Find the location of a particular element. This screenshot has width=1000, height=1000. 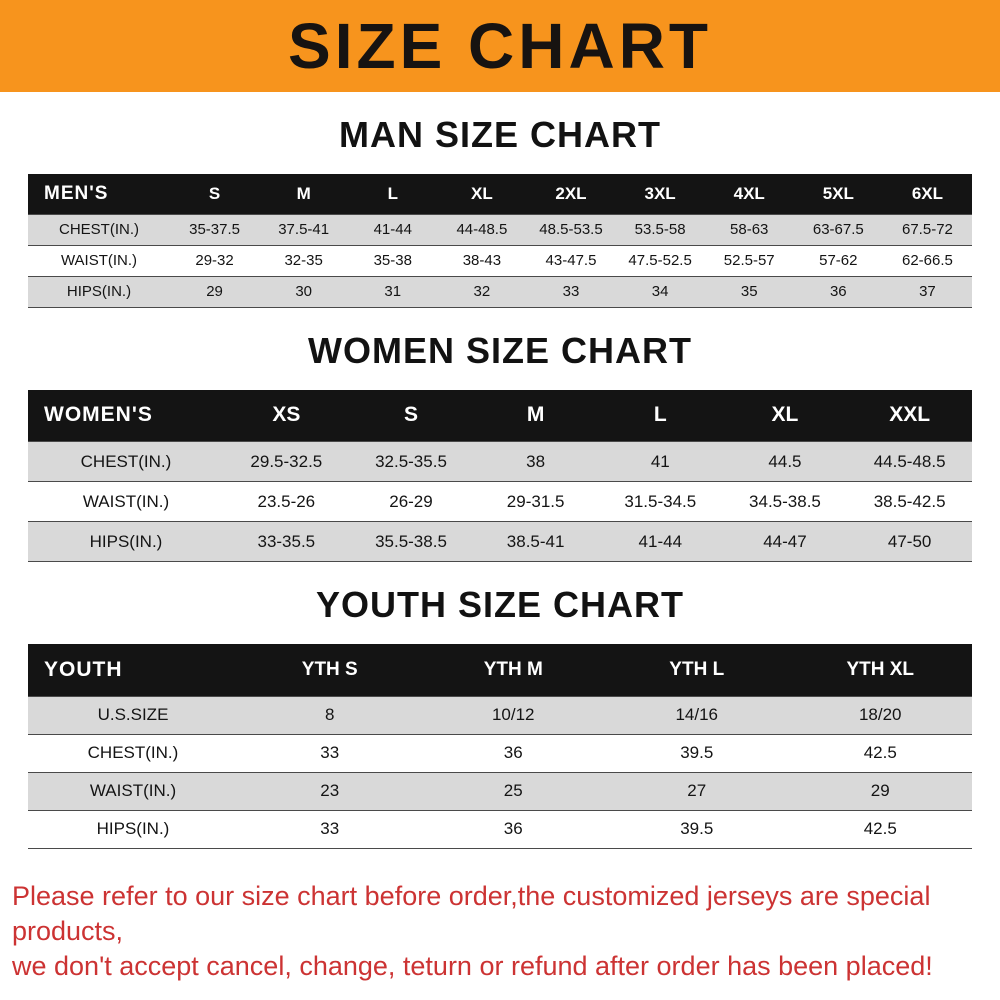

size-value: 31.5-34.5 is located at coordinates (660, 501).